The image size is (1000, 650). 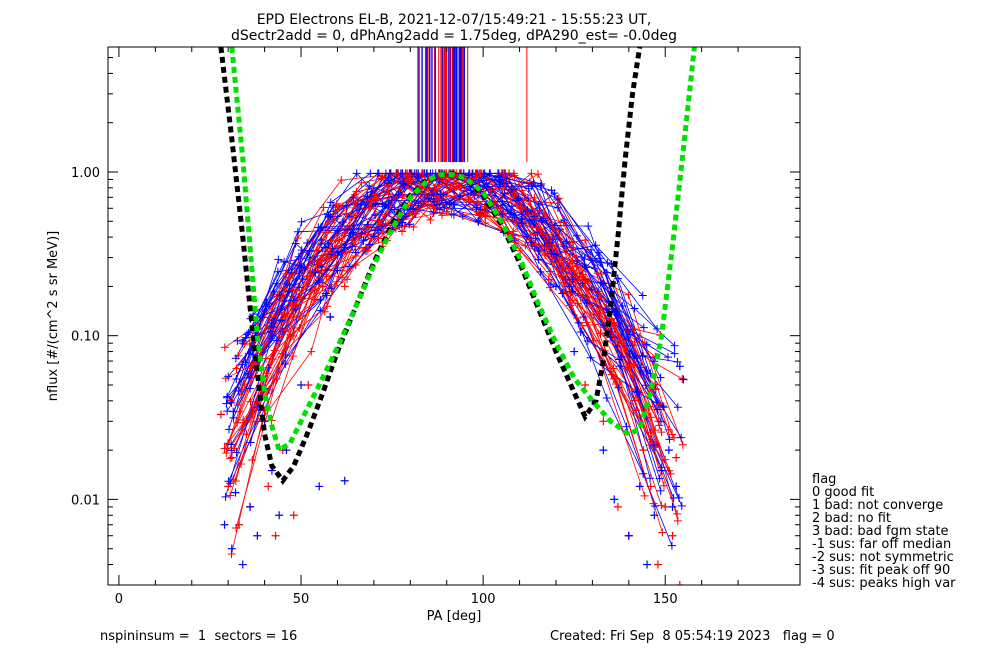 What do you see at coordinates (884, 583) in the screenshot?
I see `legend-entry-peaks-high-var: -4 sus: peaks high var` at bounding box center [884, 583].